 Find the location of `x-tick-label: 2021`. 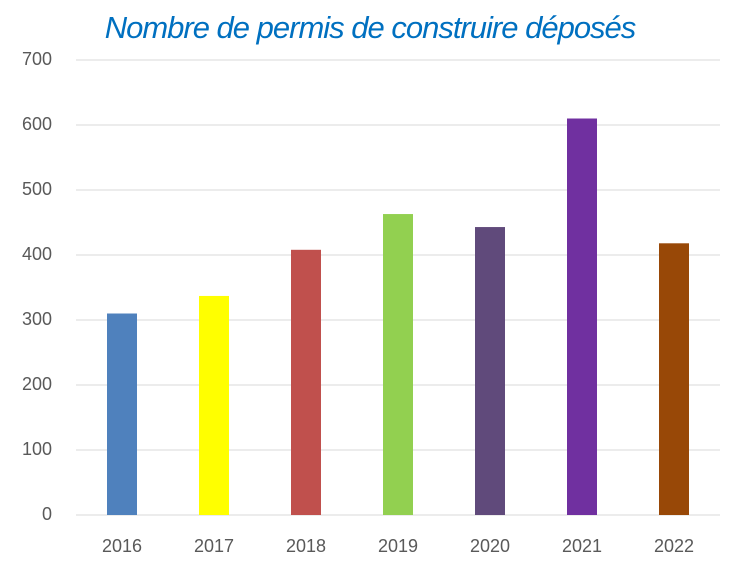

x-tick-label: 2021 is located at coordinates (582, 546).